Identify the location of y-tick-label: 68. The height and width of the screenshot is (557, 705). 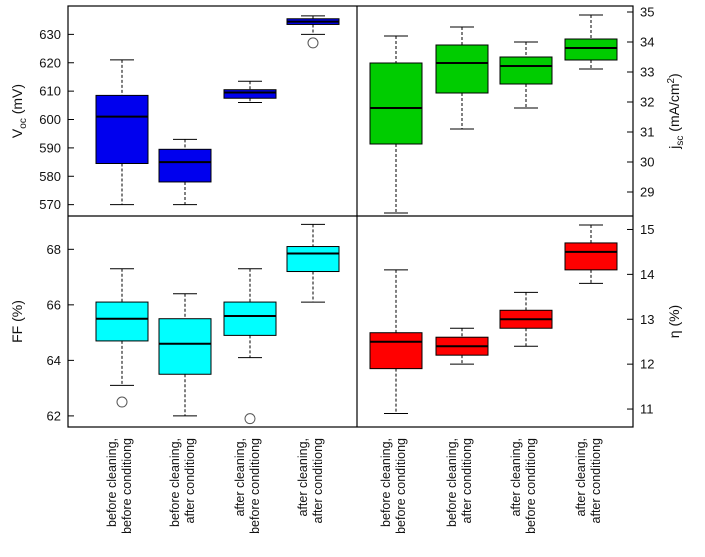
(54, 249).